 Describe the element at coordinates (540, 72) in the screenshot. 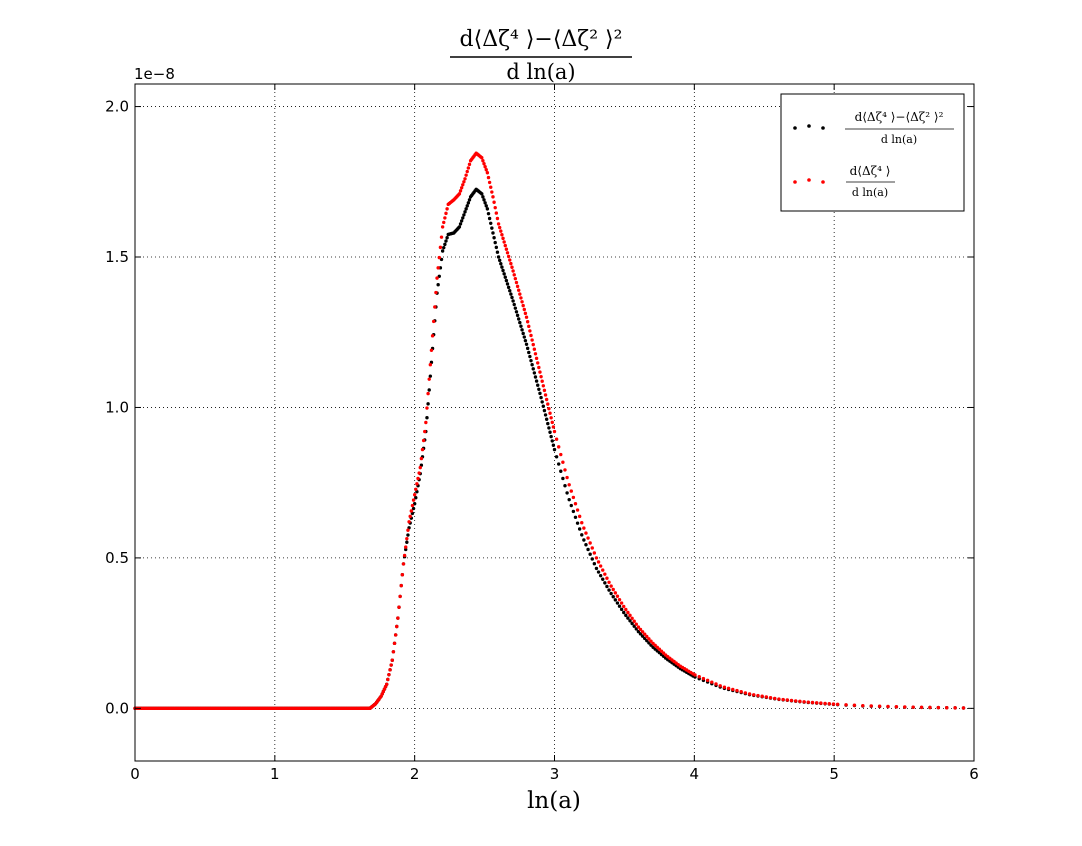

I see `title-denominator: d ln(a)` at that location.